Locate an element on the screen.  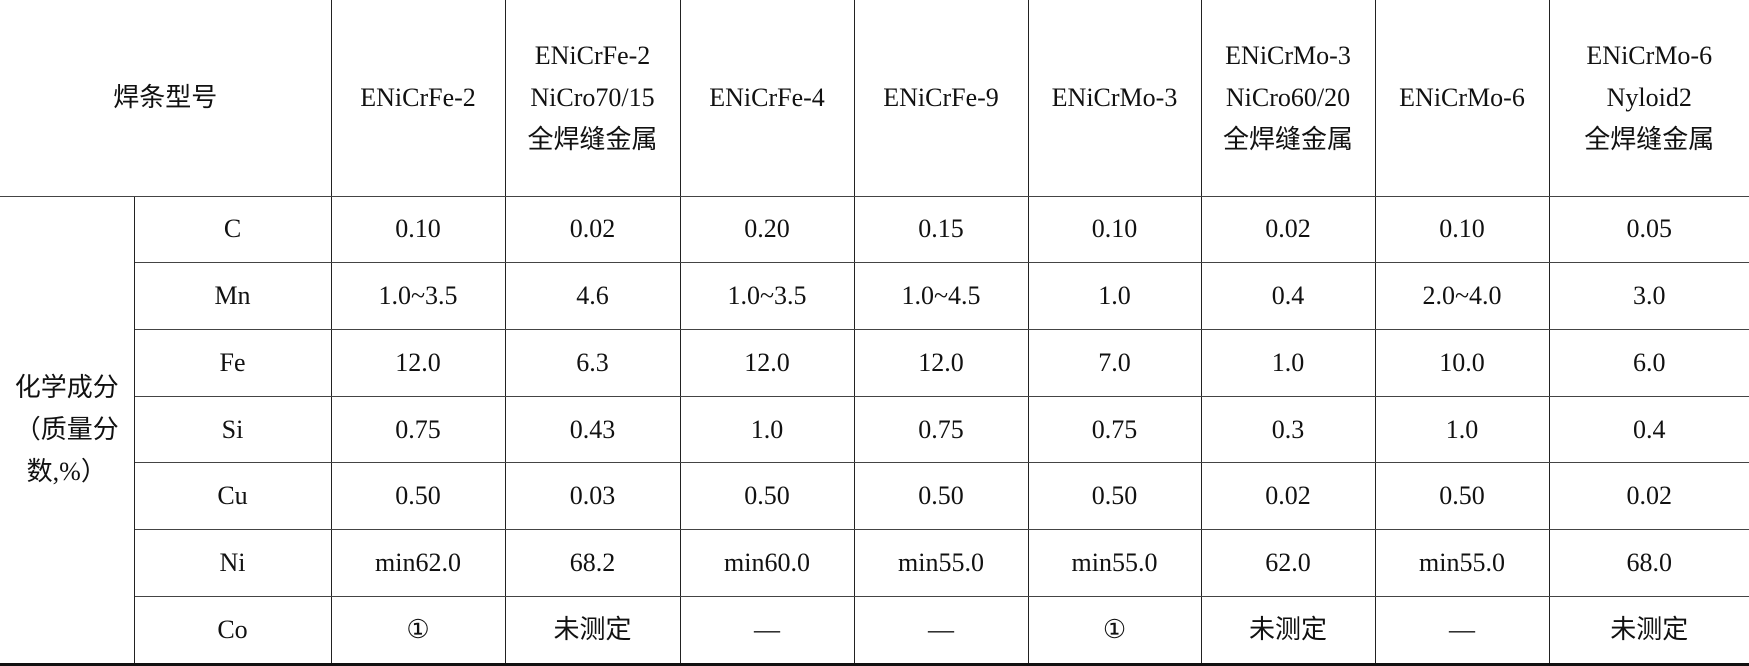
data-row: Si 0.75 0.43 1.0 0.75 0.75 0.3 1.0 0.4 is located at coordinates (874, 430).